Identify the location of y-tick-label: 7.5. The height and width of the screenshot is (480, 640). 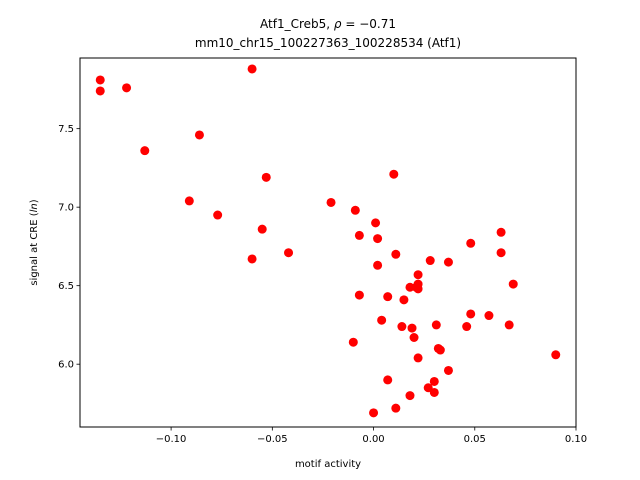
(66, 129).